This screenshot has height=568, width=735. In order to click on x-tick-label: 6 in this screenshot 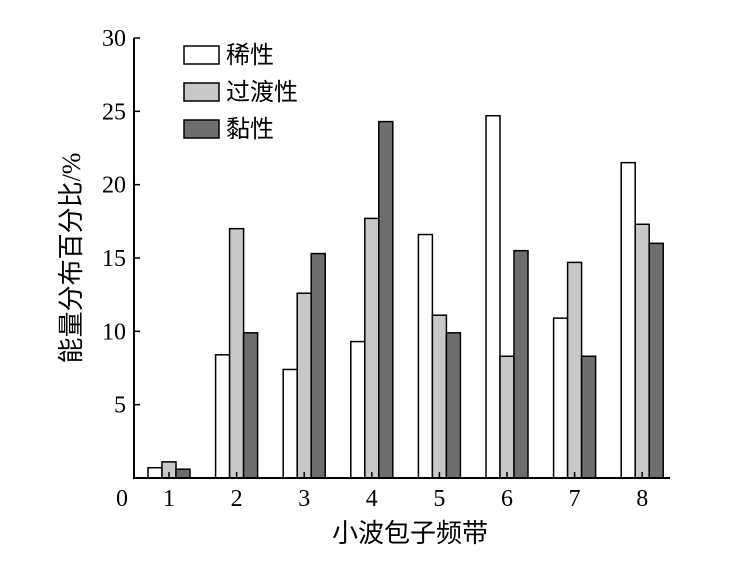, I will do `click(507, 499)`.